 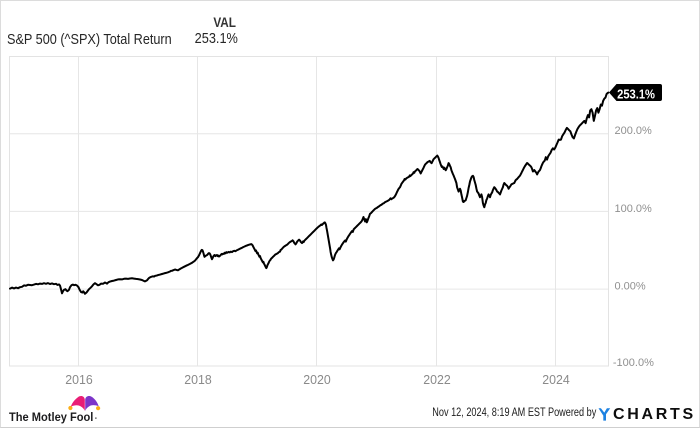 I want to click on svg-text: -100.0%, so click(x=633, y=363).